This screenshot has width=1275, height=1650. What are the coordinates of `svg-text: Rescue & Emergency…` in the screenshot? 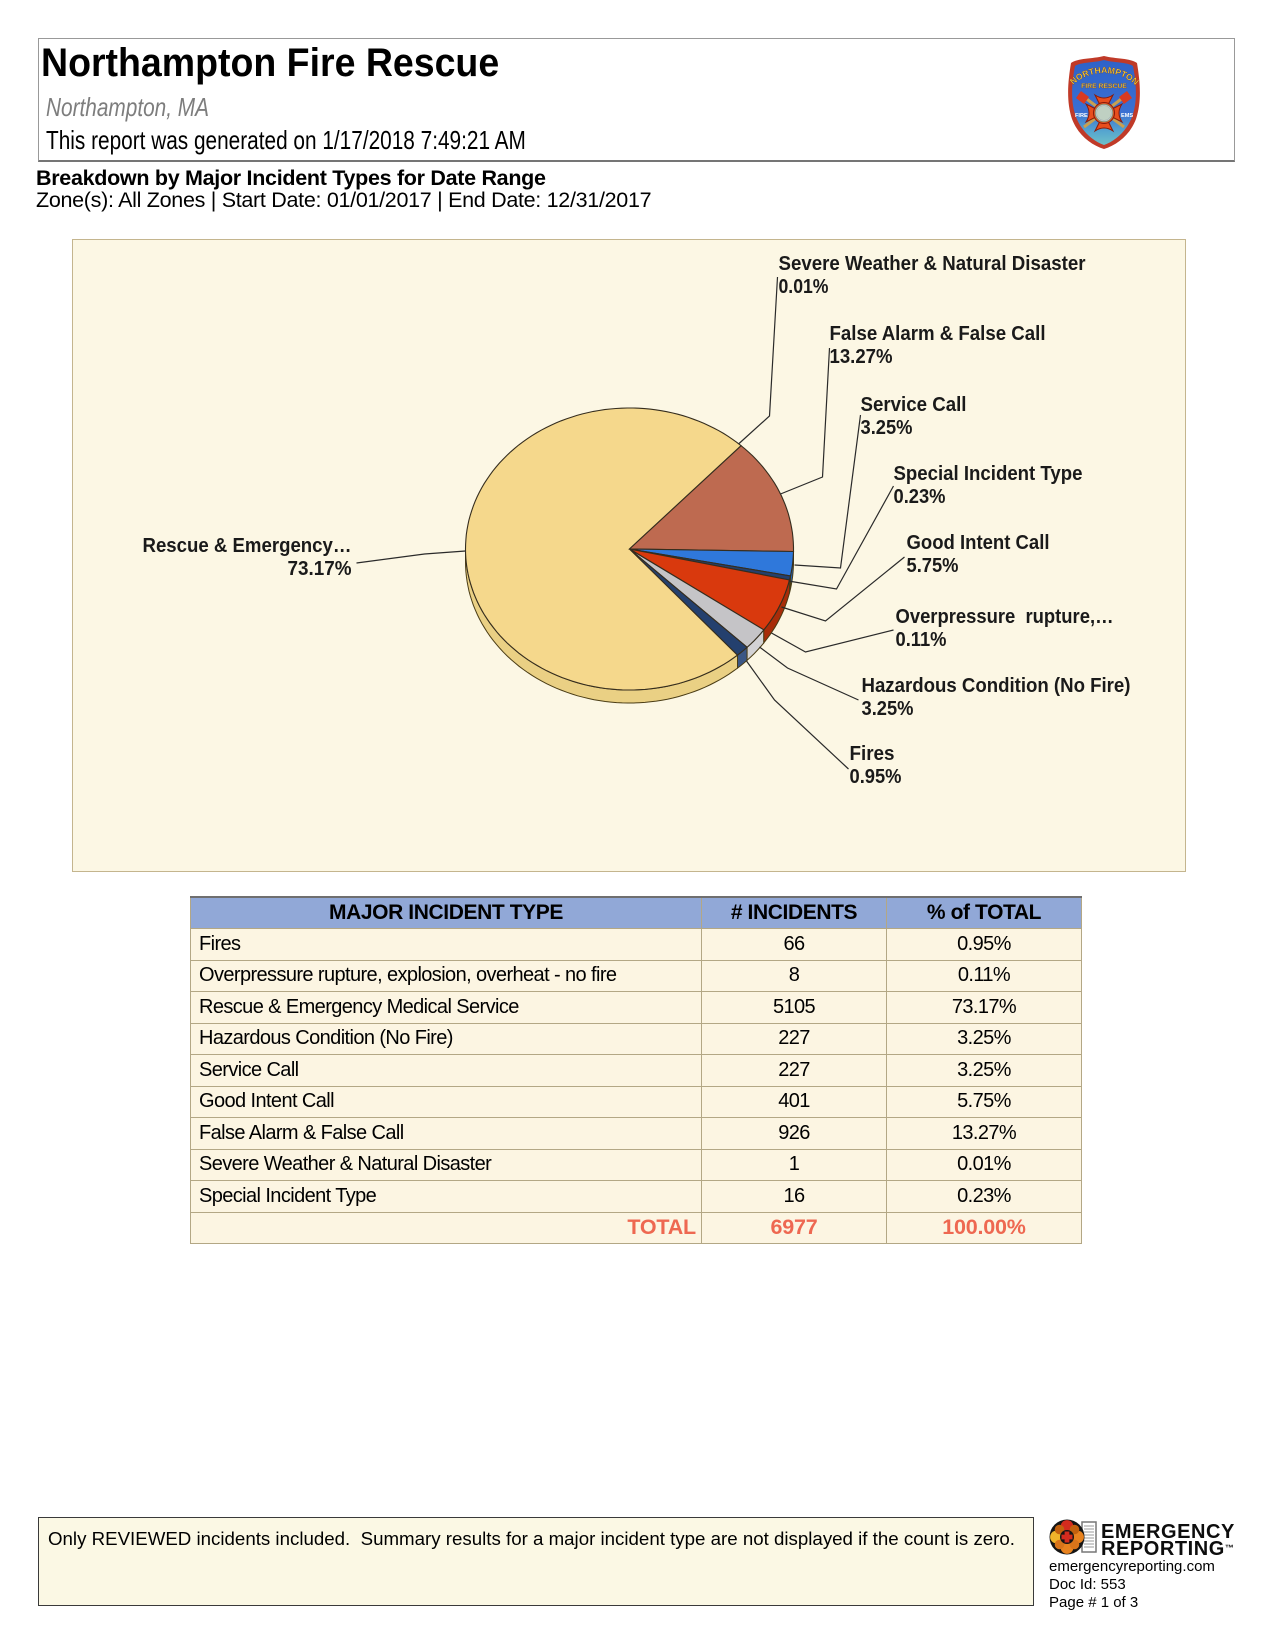 It's located at (247, 545).